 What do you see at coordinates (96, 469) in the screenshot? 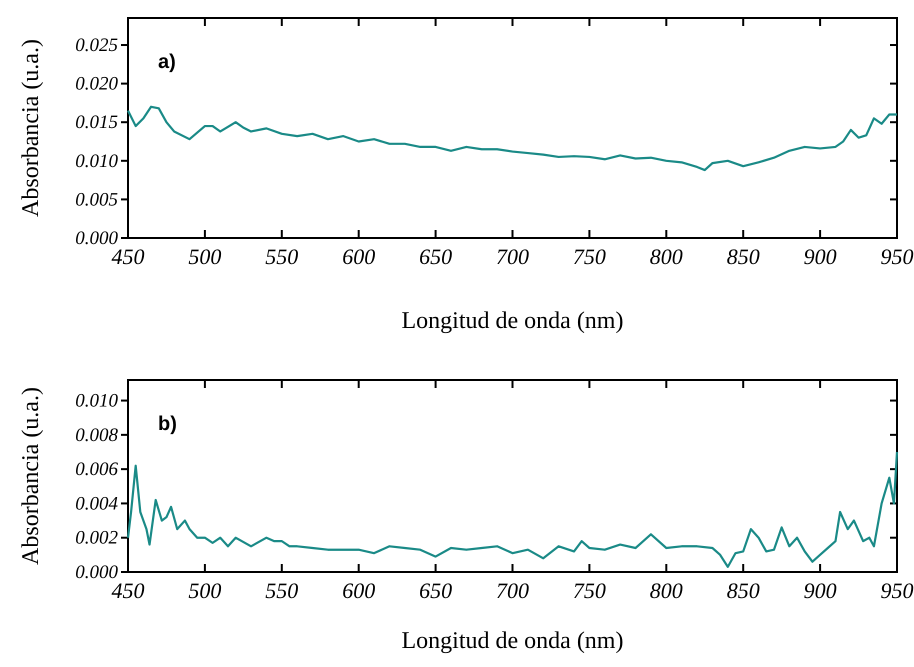
I see `y-tick-label: 0.006` at bounding box center [96, 469].